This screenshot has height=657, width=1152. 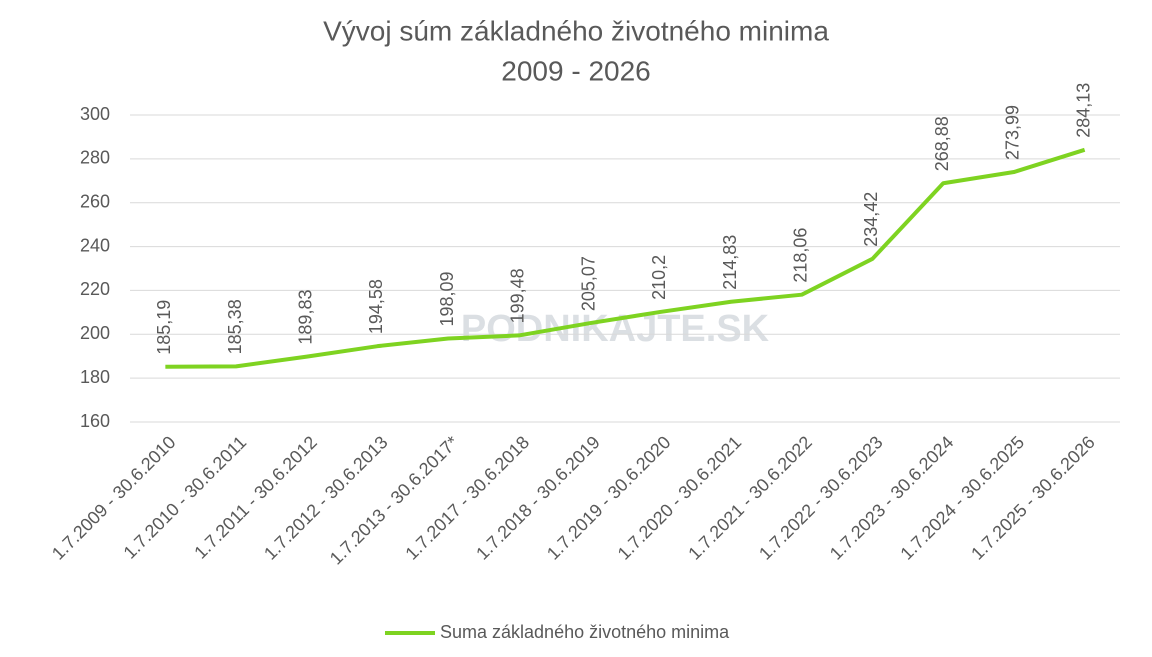 I want to click on chart-title: Vývoj súm základného životného minima, so click(x=576, y=30).